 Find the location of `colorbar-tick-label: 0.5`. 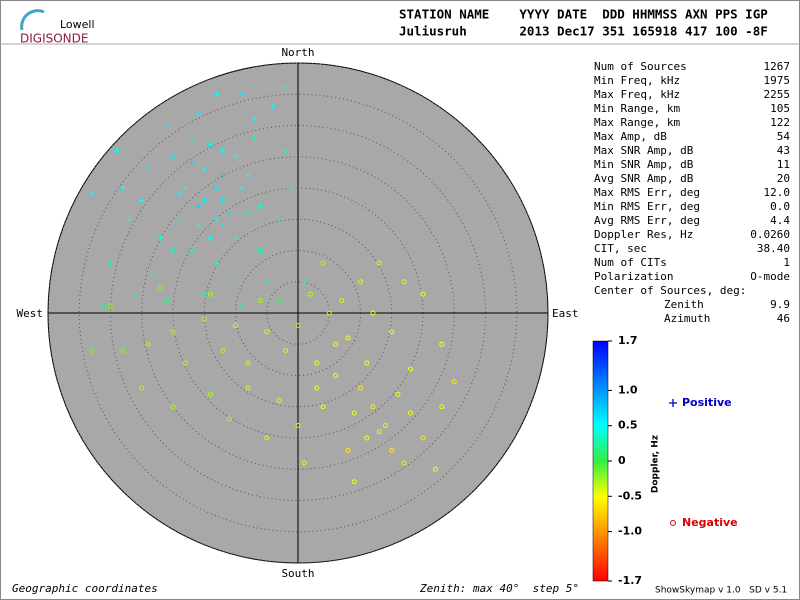

colorbar-tick-label: 0.5 is located at coordinates (628, 425).